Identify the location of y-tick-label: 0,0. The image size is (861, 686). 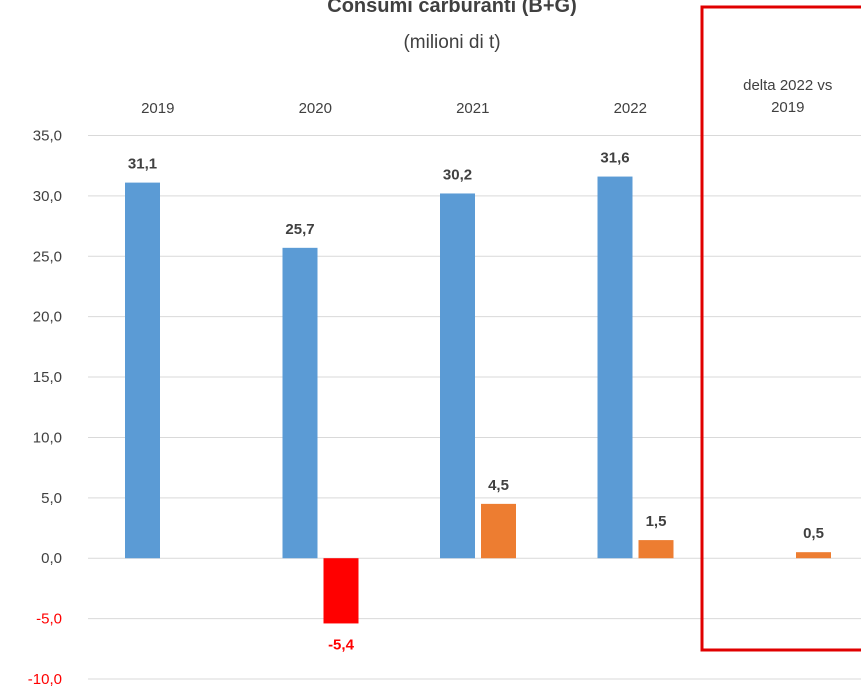
(51, 558).